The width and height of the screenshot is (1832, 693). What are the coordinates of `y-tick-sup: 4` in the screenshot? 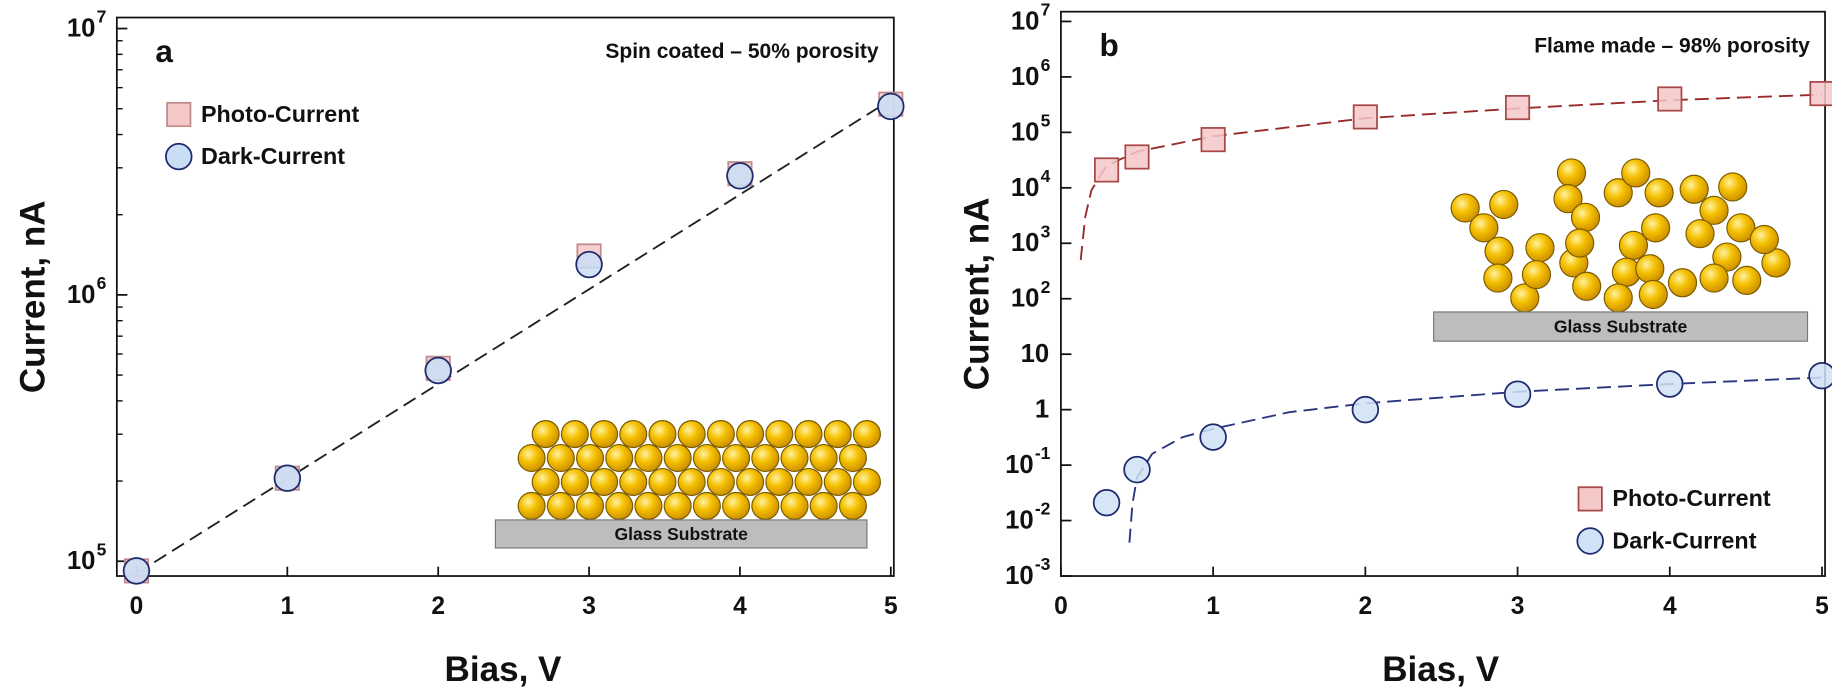 It's located at (1046, 176).